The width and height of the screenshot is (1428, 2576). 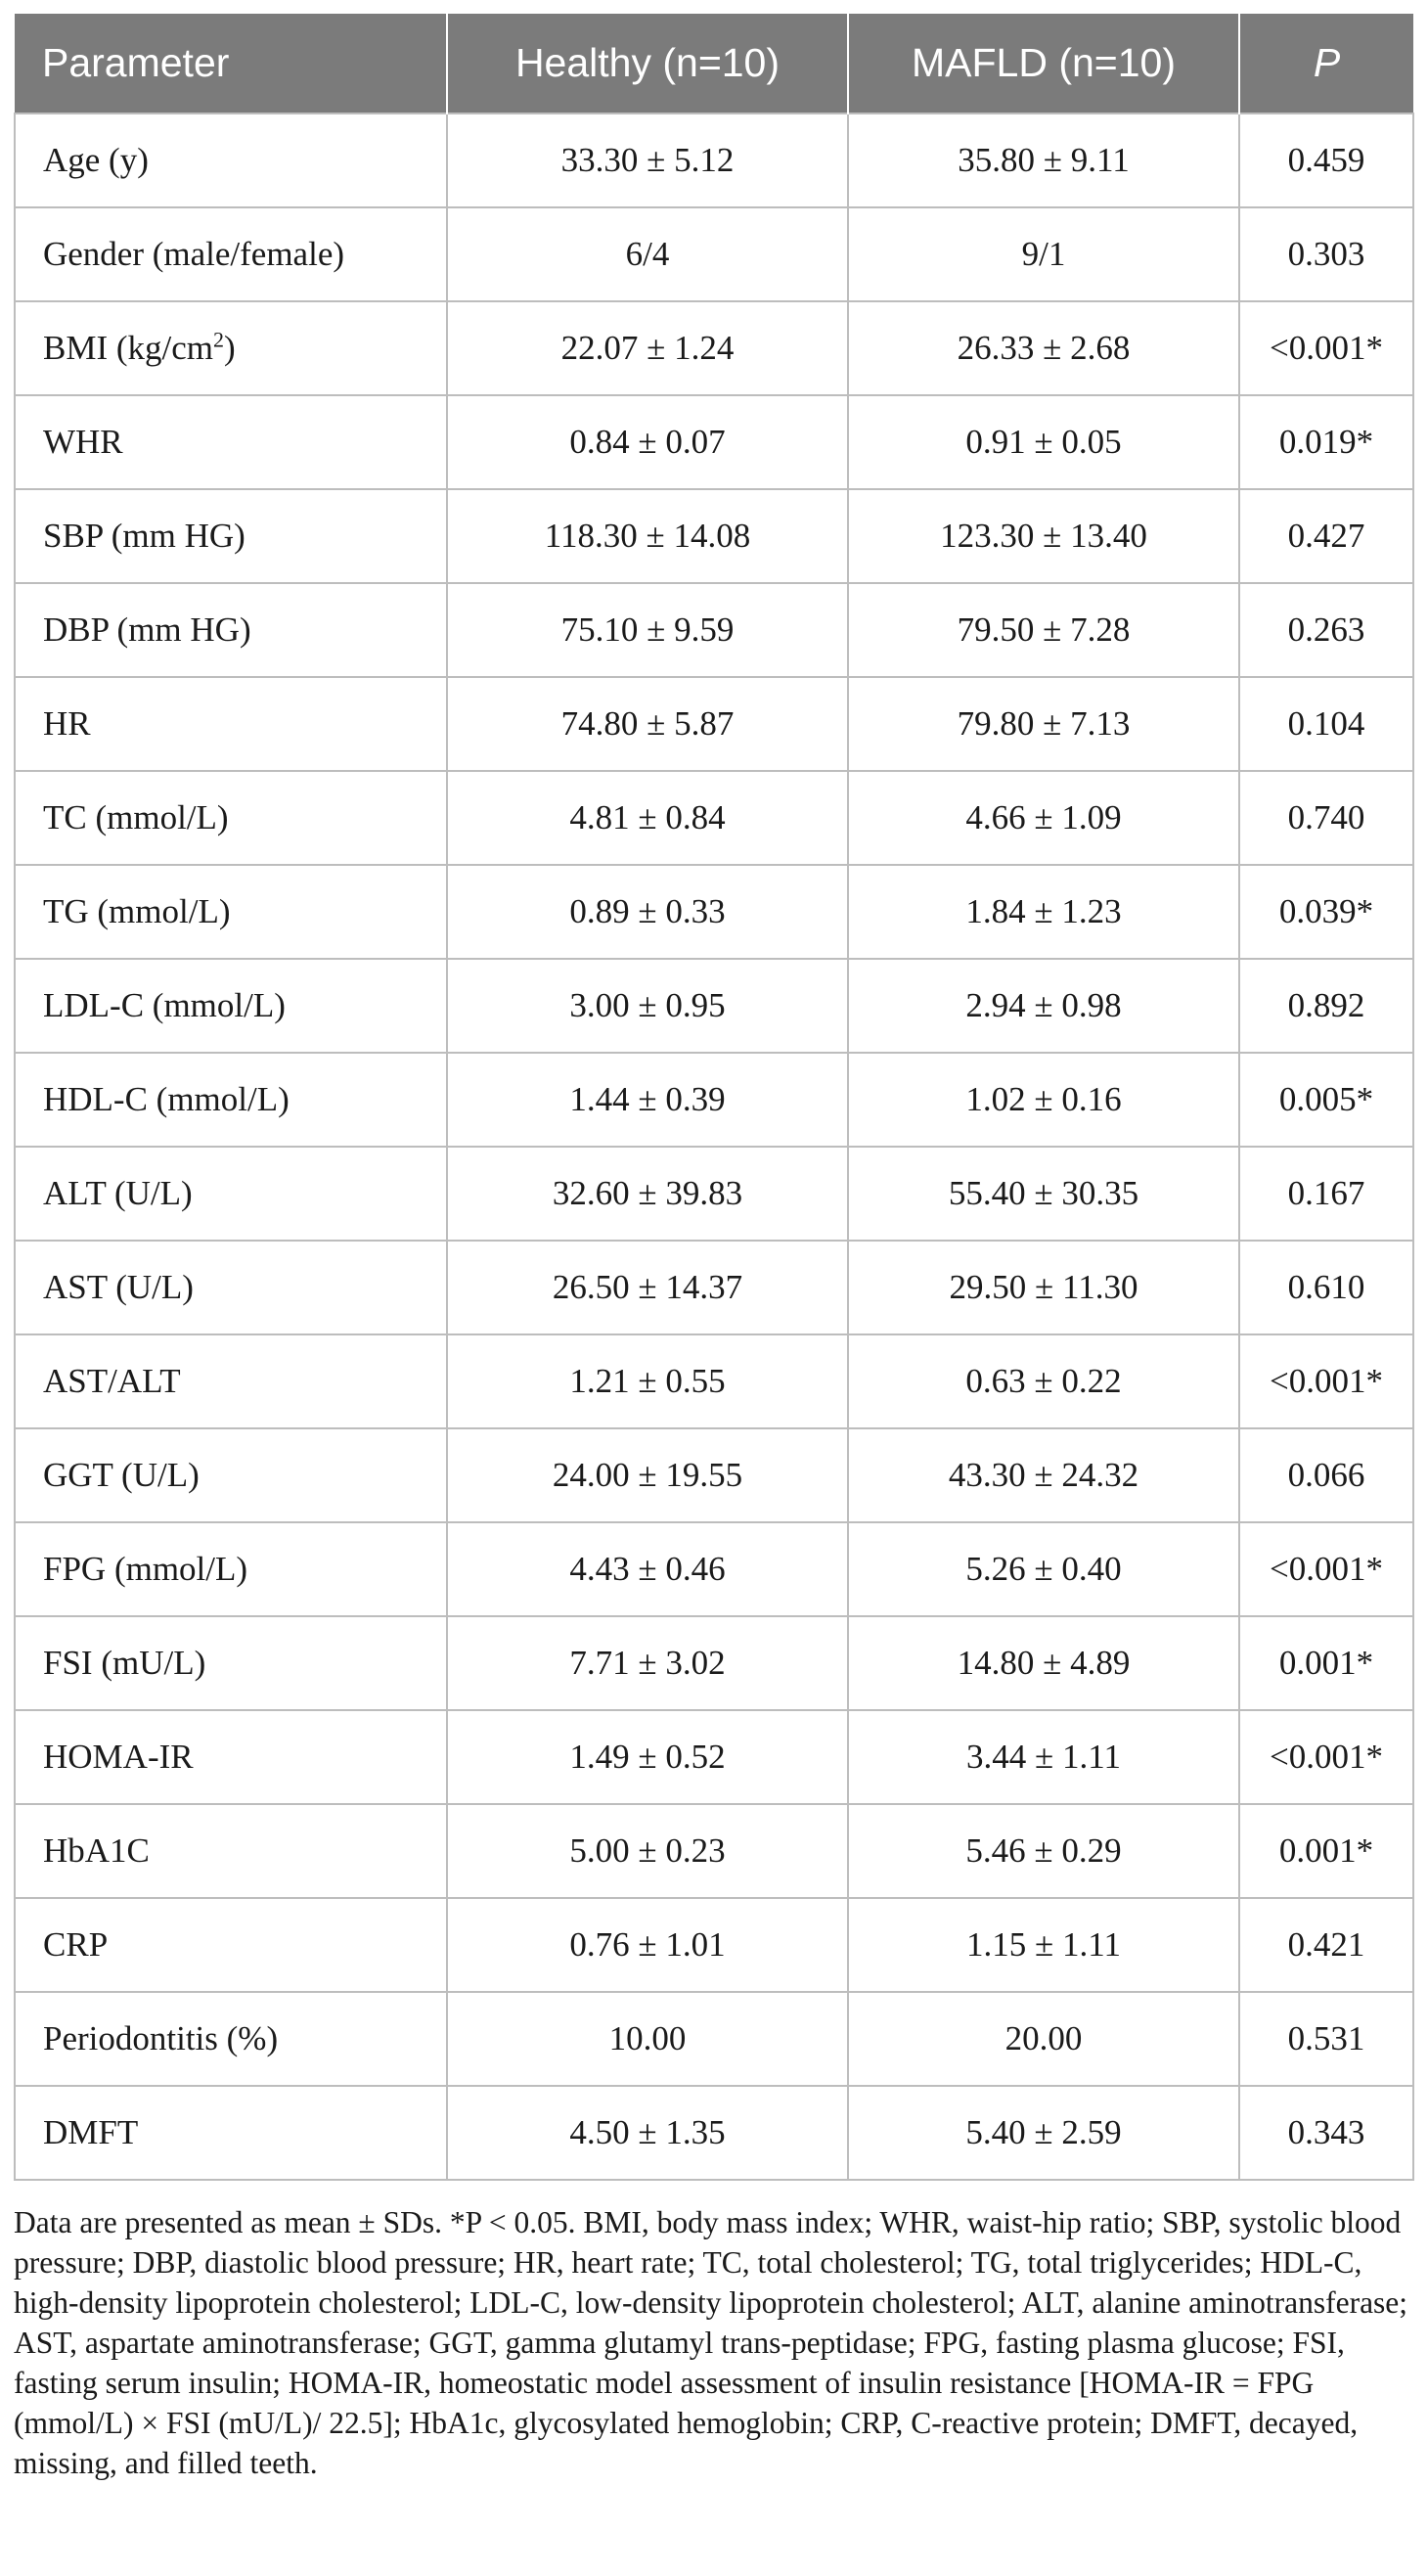 I want to click on cell-mafld: 55.40 ± 30.35, so click(x=1043, y=1194).